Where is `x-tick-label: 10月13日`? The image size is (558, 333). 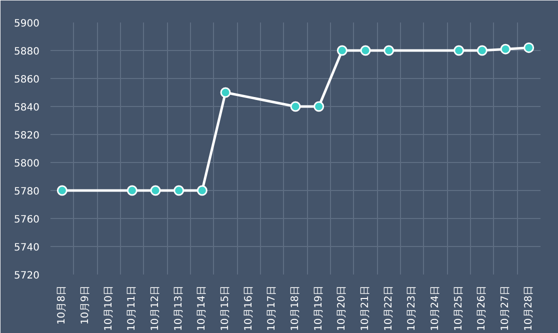 x-tick-label: 10月13日 is located at coordinates (178, 308).